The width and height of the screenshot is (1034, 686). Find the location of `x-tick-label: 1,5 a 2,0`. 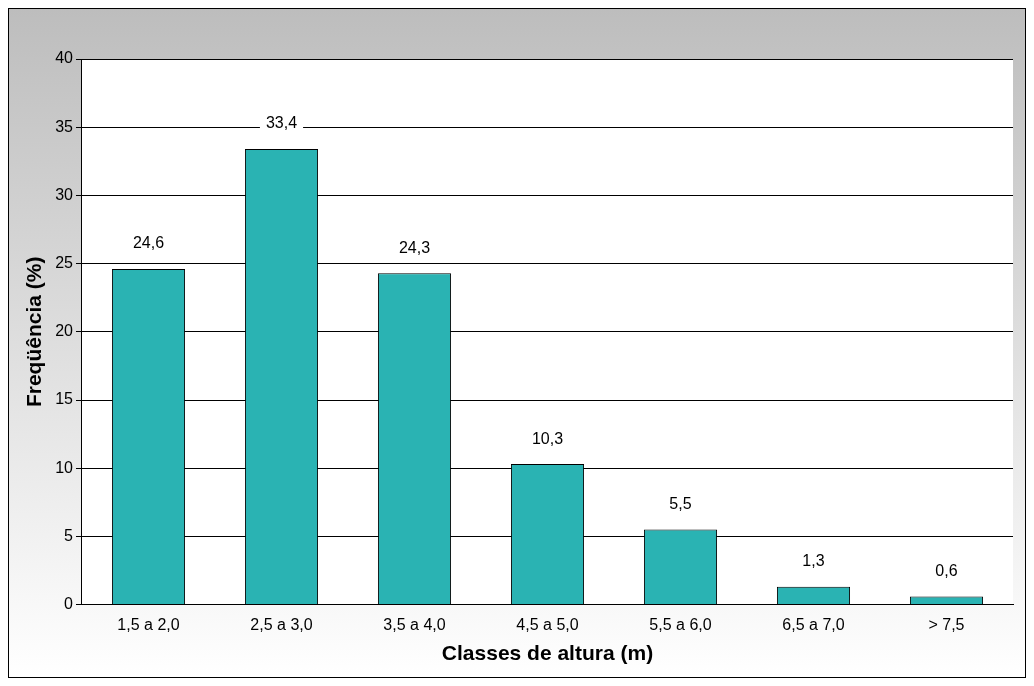

x-tick-label: 1,5 a 2,0 is located at coordinates (148, 624).